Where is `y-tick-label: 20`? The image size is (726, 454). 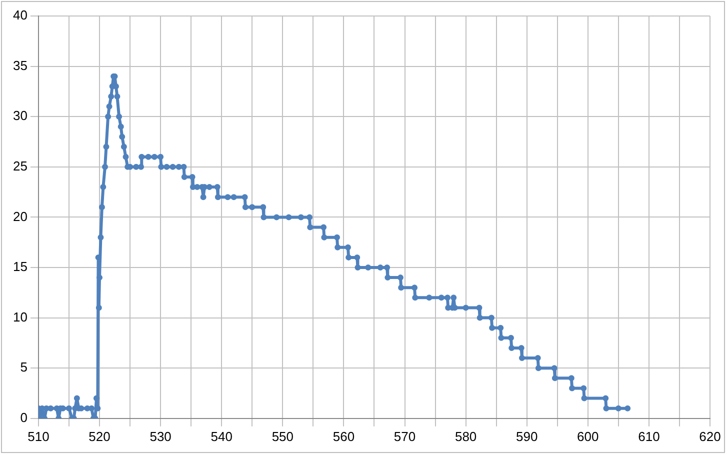 y-tick-label: 20 is located at coordinates (20, 216).